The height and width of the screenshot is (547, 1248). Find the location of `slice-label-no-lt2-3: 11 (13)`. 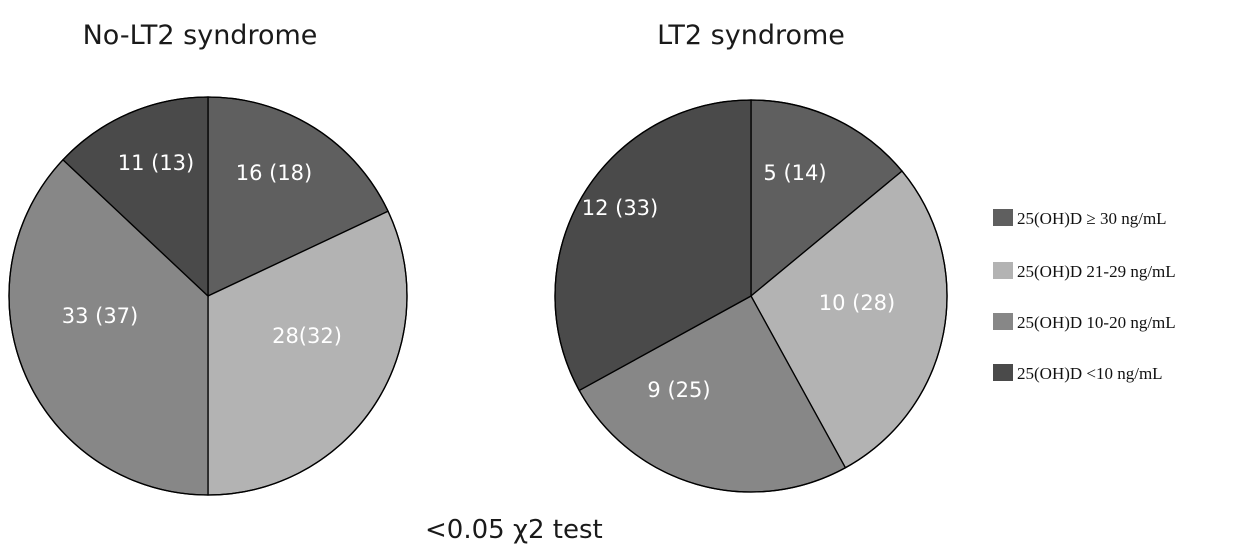

slice-label-no-lt2-3: 11 (13) is located at coordinates (156, 163).